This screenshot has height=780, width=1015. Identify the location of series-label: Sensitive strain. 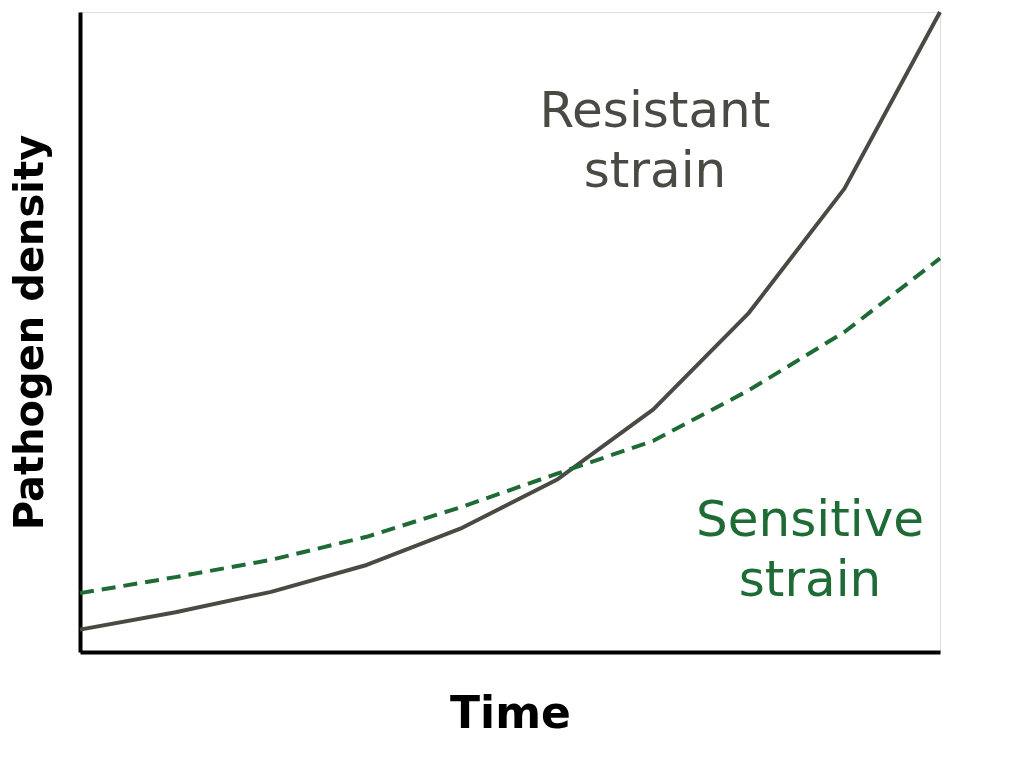
(810, 549).